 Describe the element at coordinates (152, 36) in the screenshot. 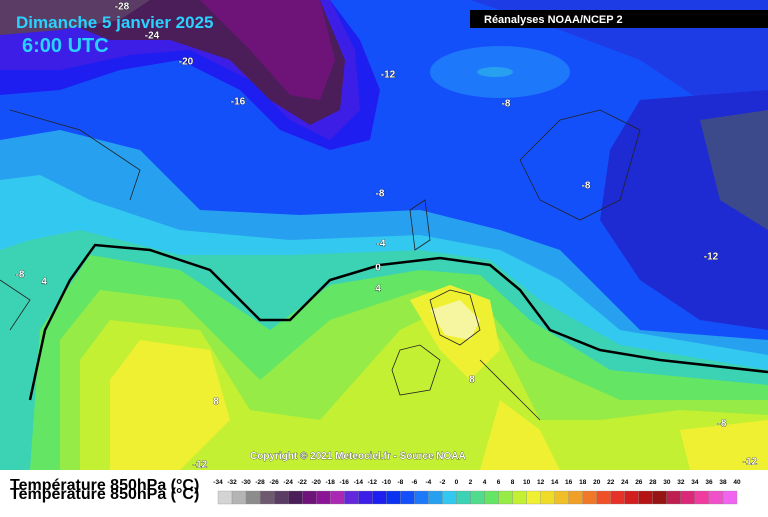

I see `contour-label: -24` at that location.